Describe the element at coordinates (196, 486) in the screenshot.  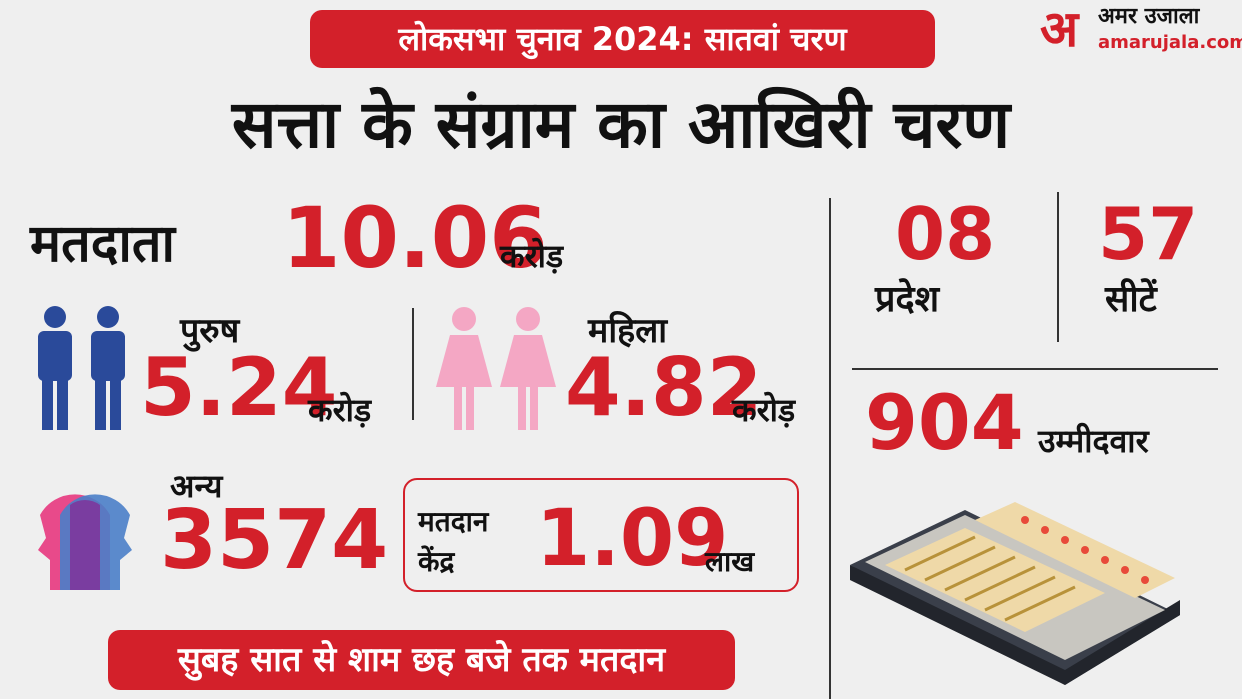
I see `other-label: अन्य` at that location.